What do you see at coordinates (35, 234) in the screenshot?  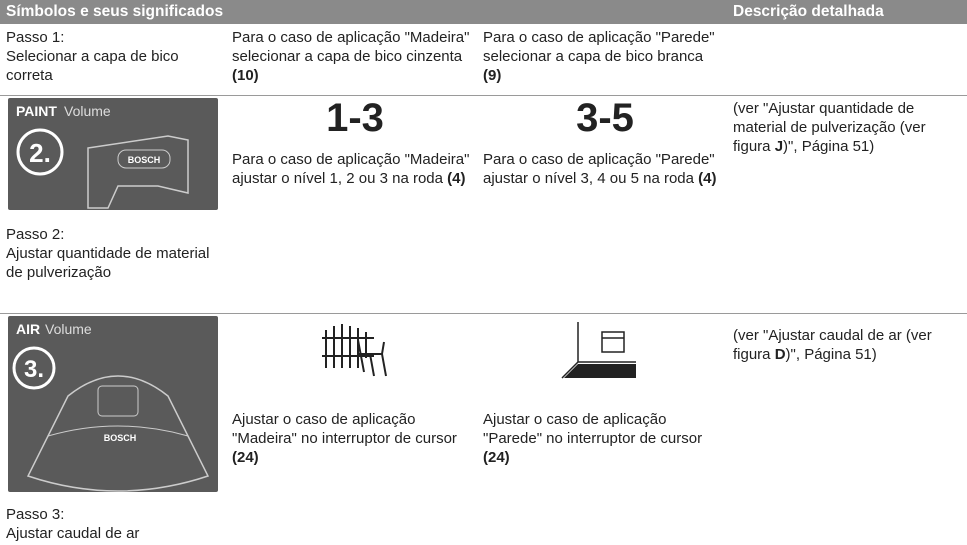 I see `step-label: Passo 2:` at bounding box center [35, 234].